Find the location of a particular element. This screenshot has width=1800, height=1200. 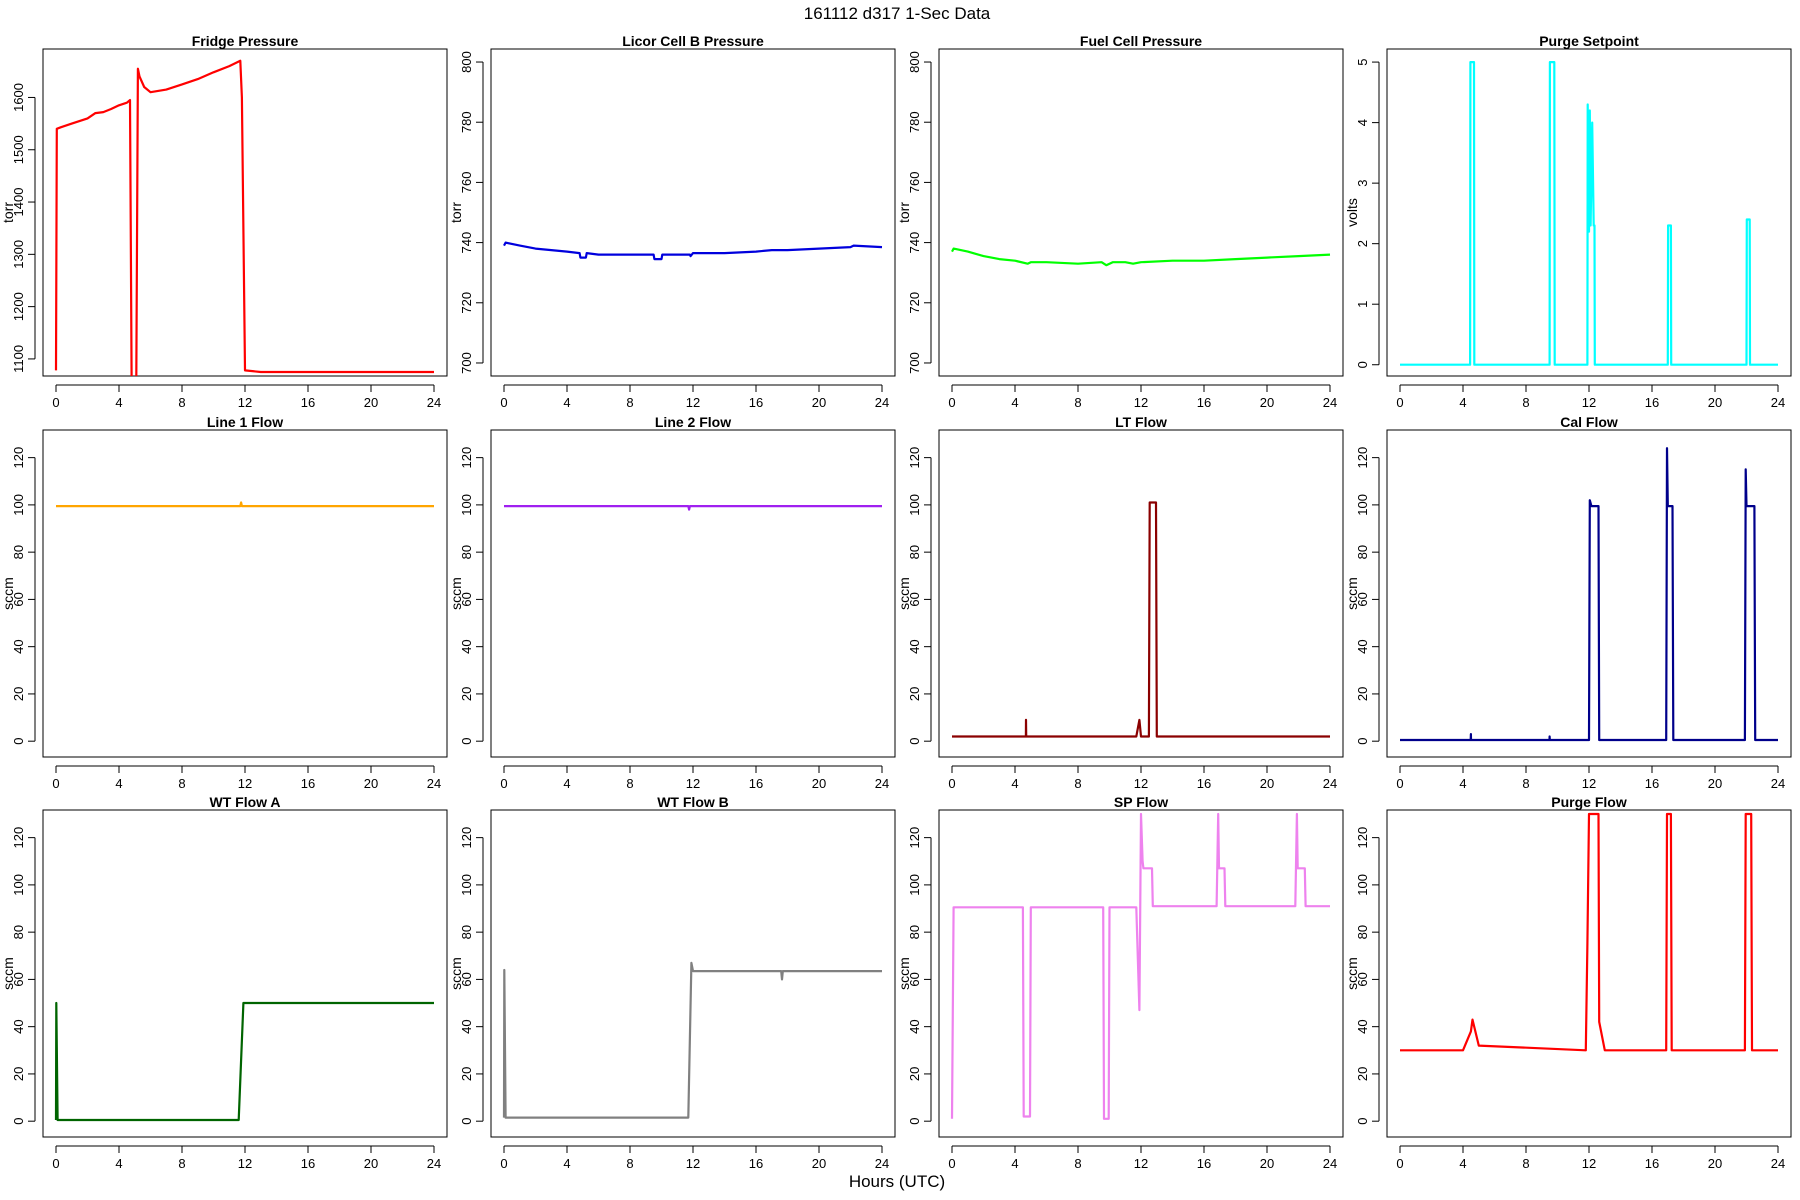

y-tick-label: 1400 is located at coordinates (18, 202).